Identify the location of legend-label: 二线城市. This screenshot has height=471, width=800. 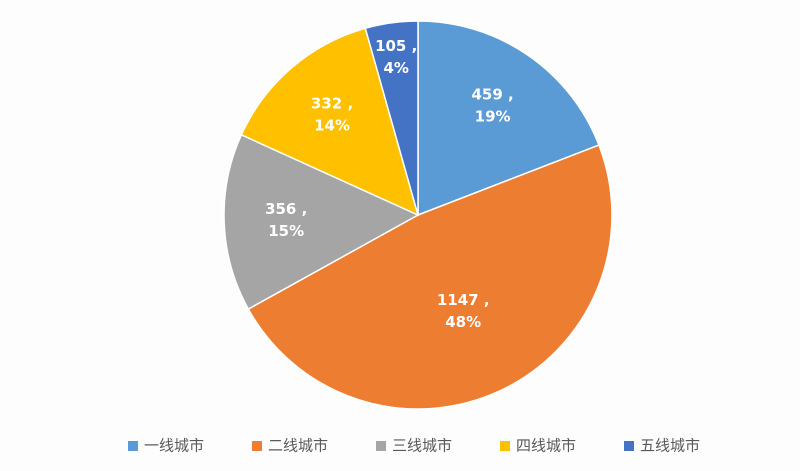
(298, 446).